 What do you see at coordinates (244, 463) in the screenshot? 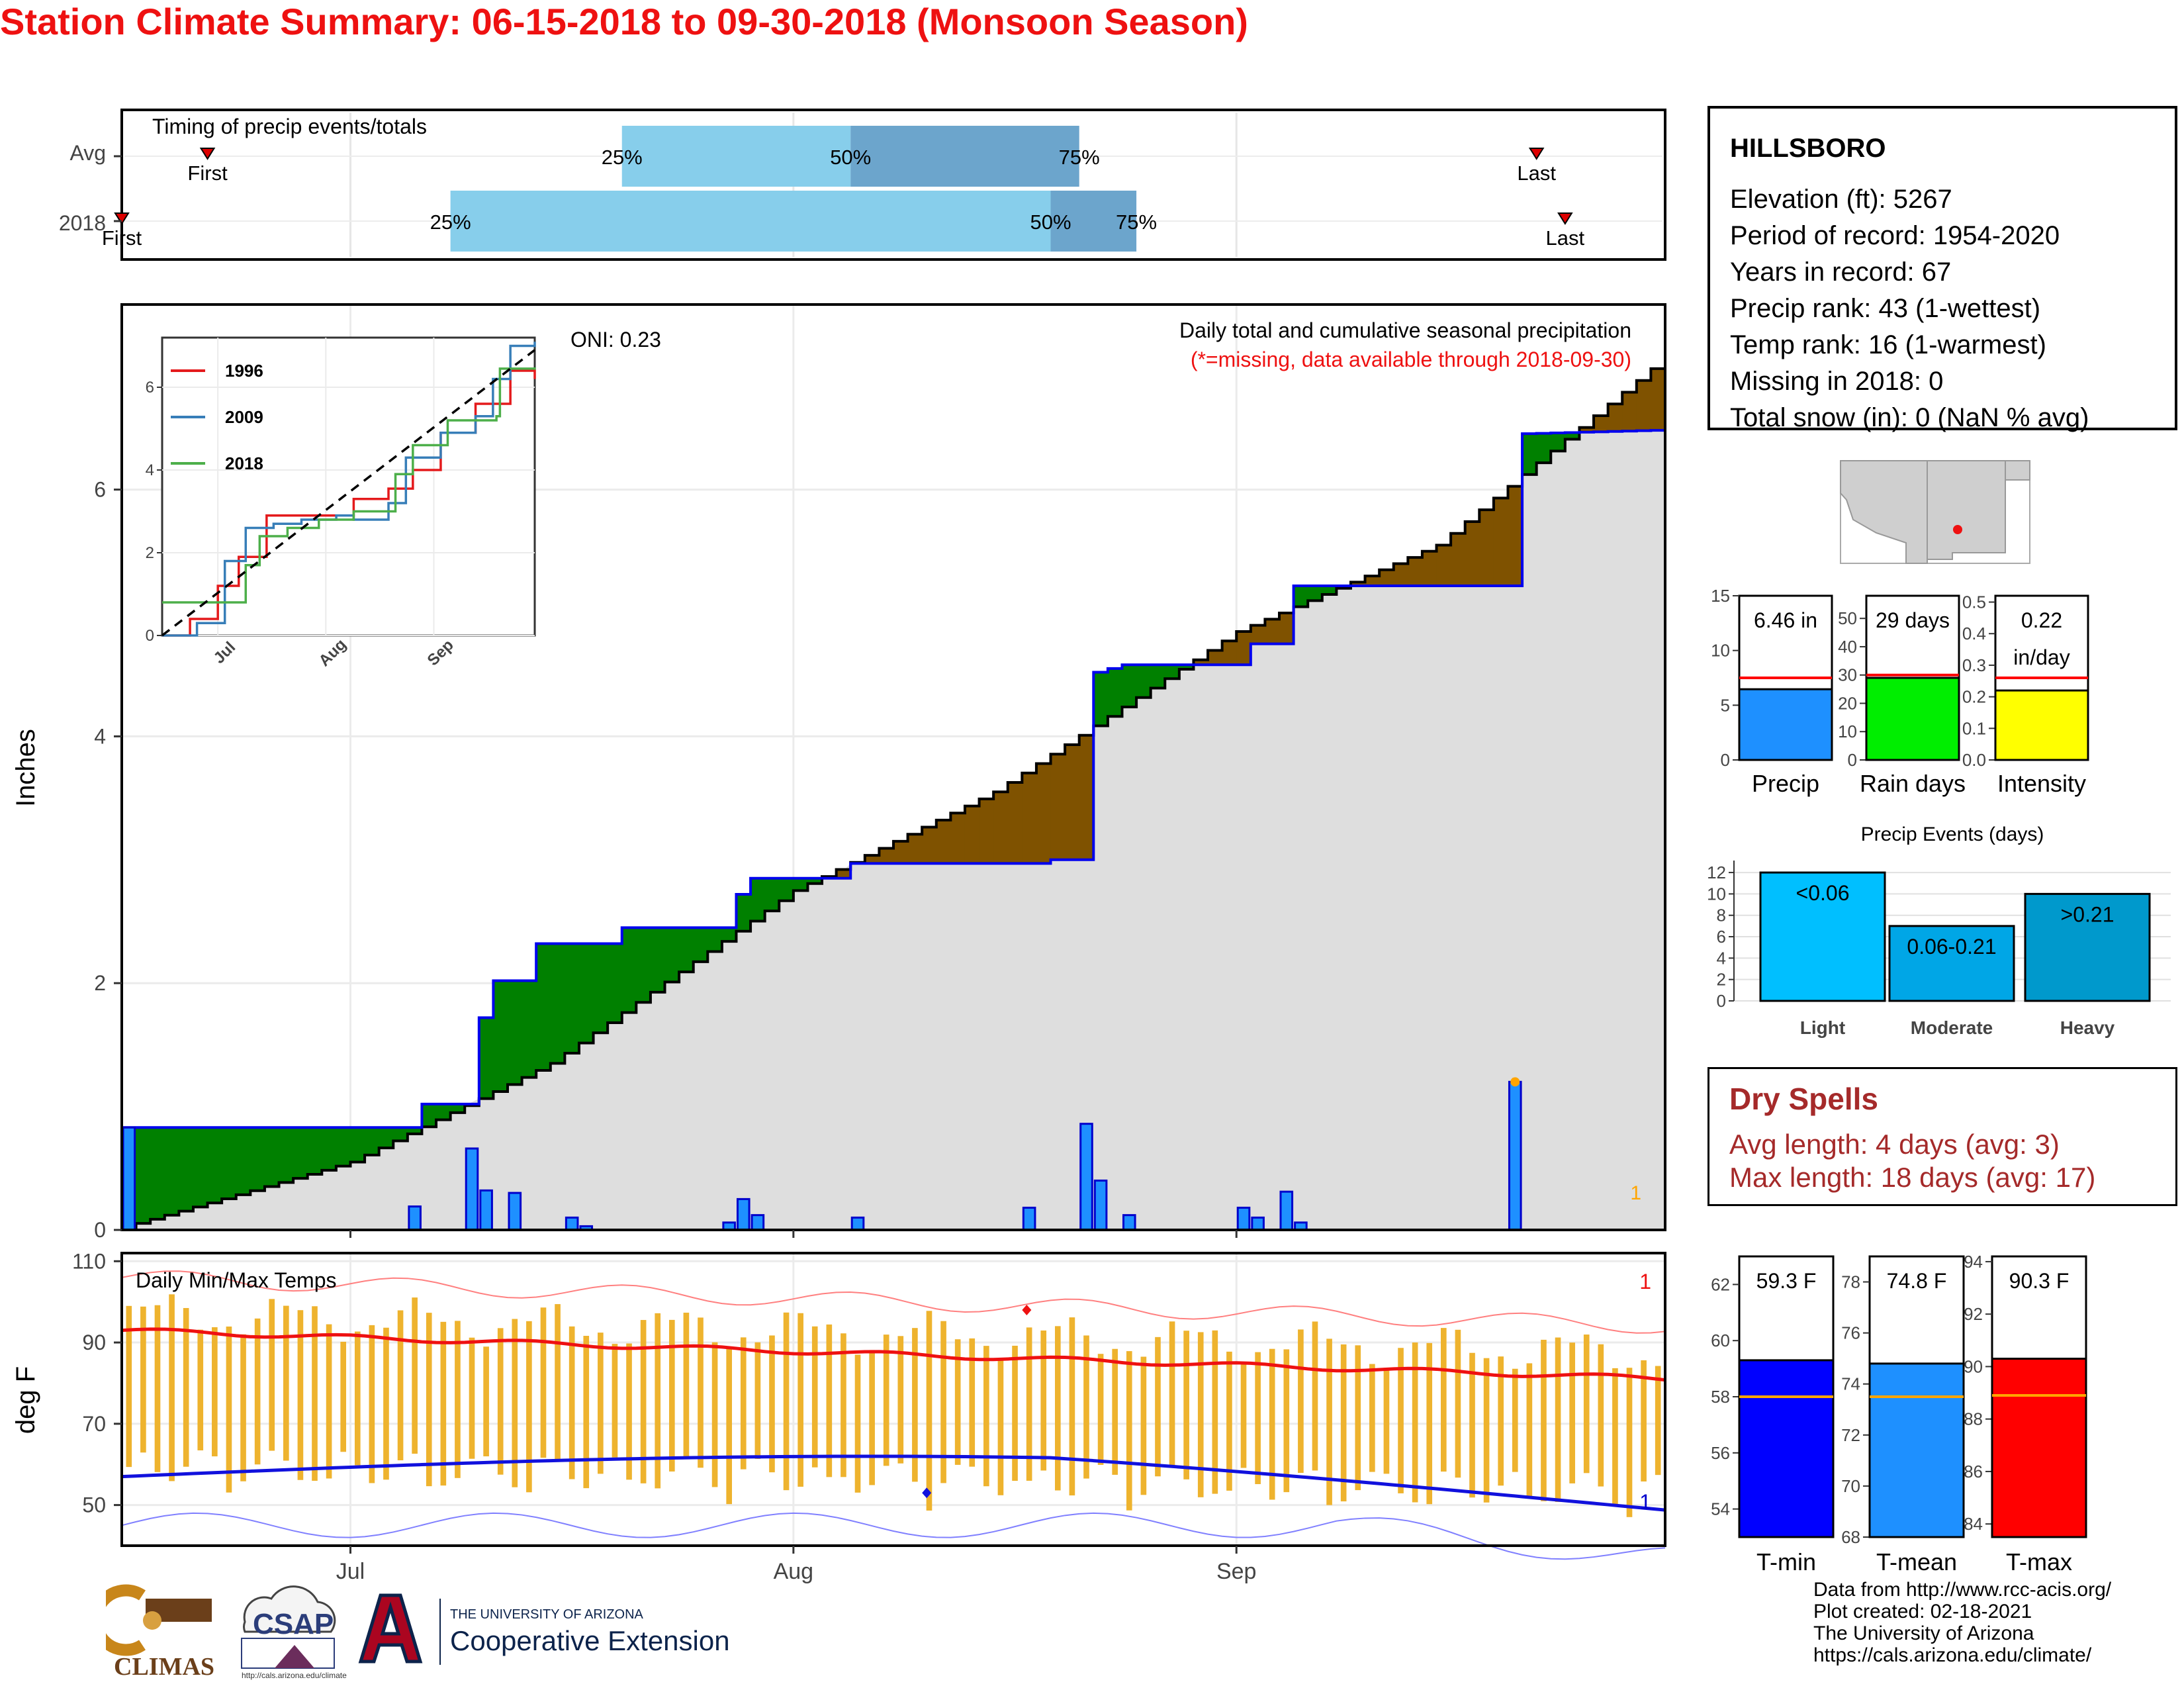
I see `inset-legend-label-2018: 2018` at bounding box center [244, 463].